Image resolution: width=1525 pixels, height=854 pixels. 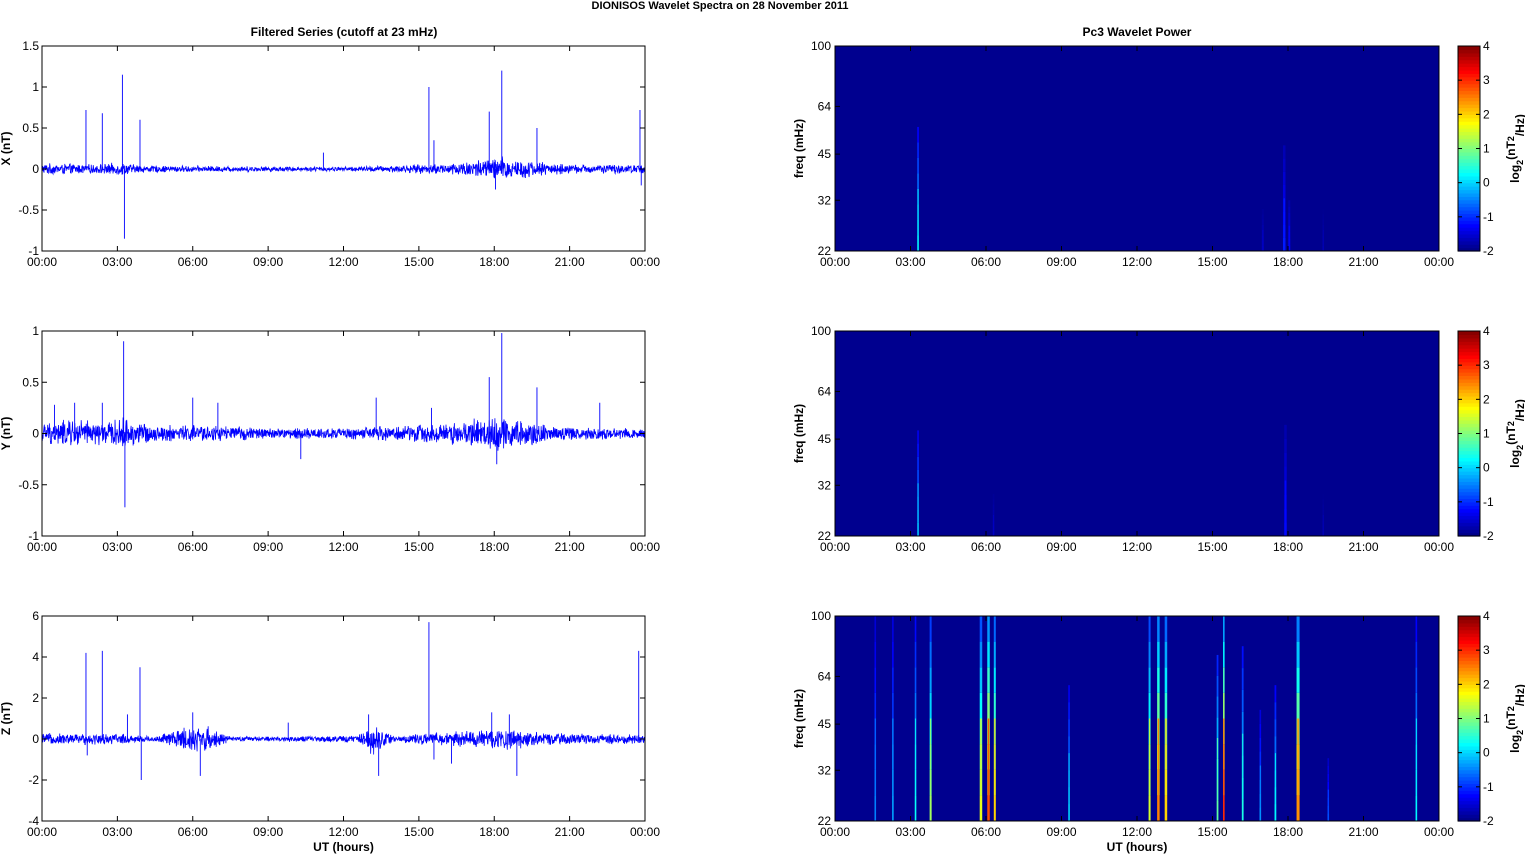 I want to click on ytick-label: 1.5, so click(x=30, y=46).